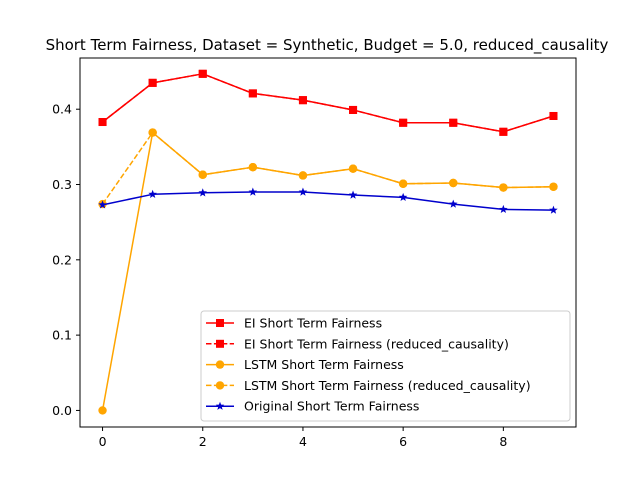 The width and height of the screenshot is (640, 480). What do you see at coordinates (303, 441) in the screenshot?
I see `x-tick-label: 4` at bounding box center [303, 441].